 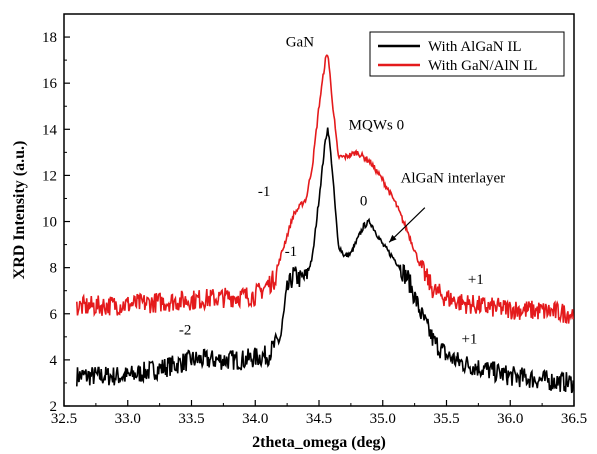 What do you see at coordinates (50, 130) in the screenshot?
I see `y-tick-label: 14` at bounding box center [50, 130].